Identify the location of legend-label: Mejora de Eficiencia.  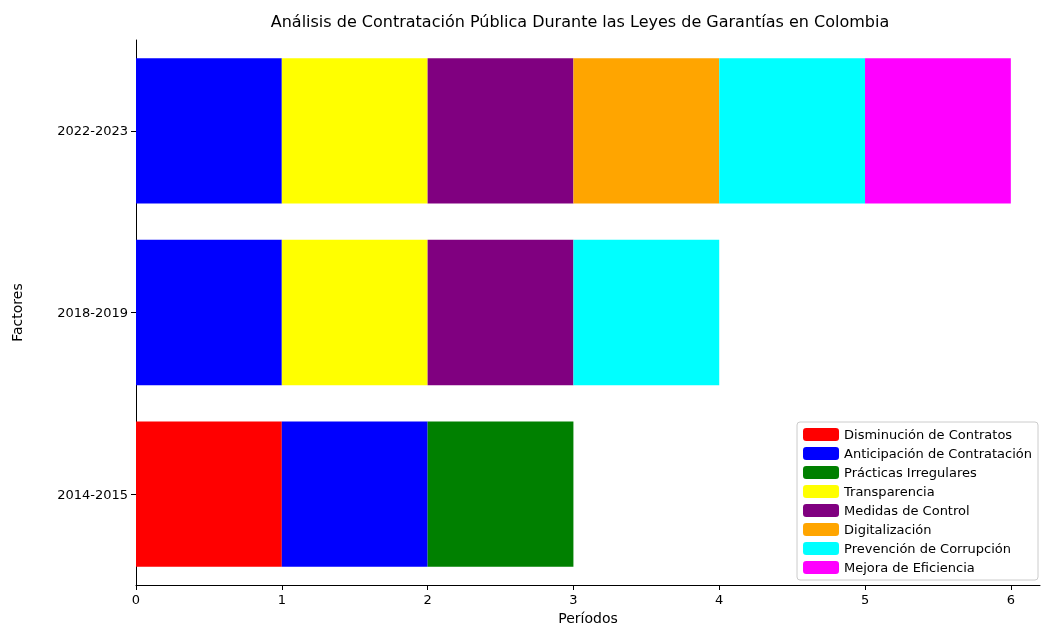
(909, 567).